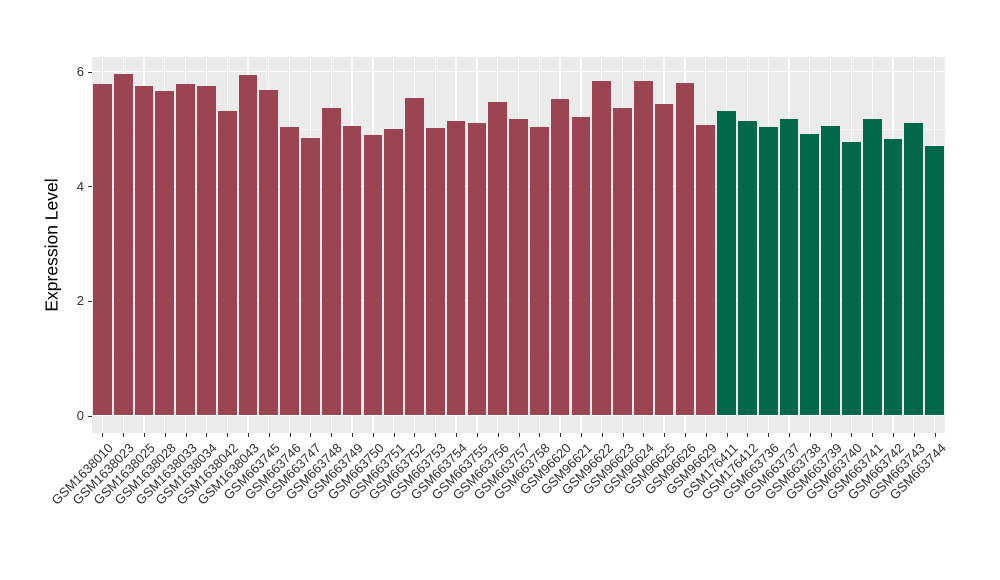 This screenshot has width=1000, height=580. Describe the element at coordinates (269, 252) in the screenshot. I see `bar-GSM663745` at that location.